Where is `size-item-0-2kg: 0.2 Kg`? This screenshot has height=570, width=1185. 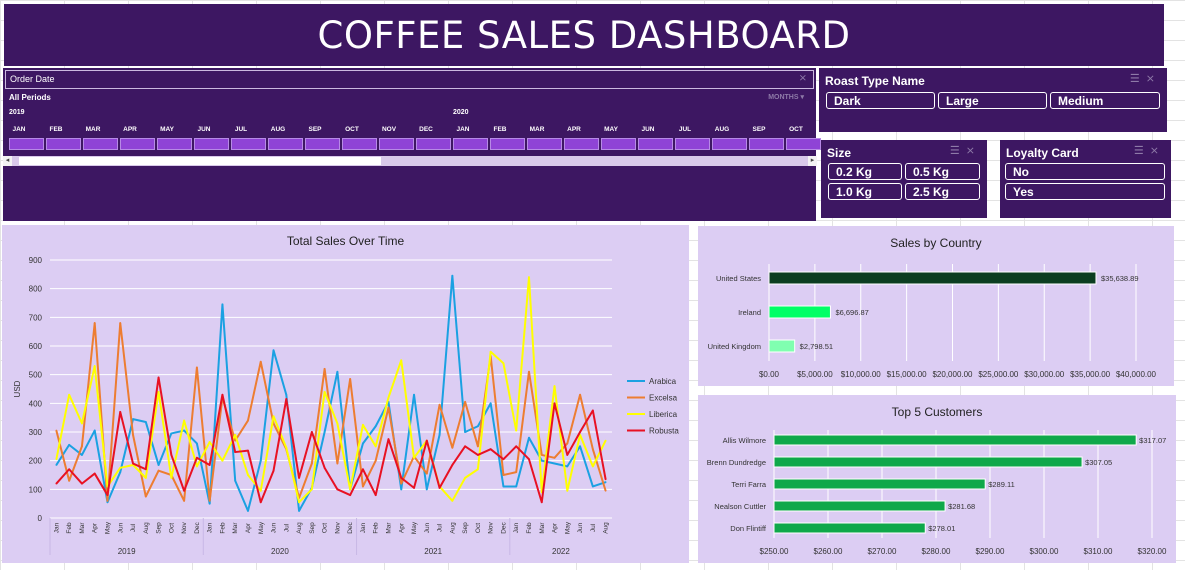
size-item-0-2kg: 0.2 Kg is located at coordinates (865, 171).